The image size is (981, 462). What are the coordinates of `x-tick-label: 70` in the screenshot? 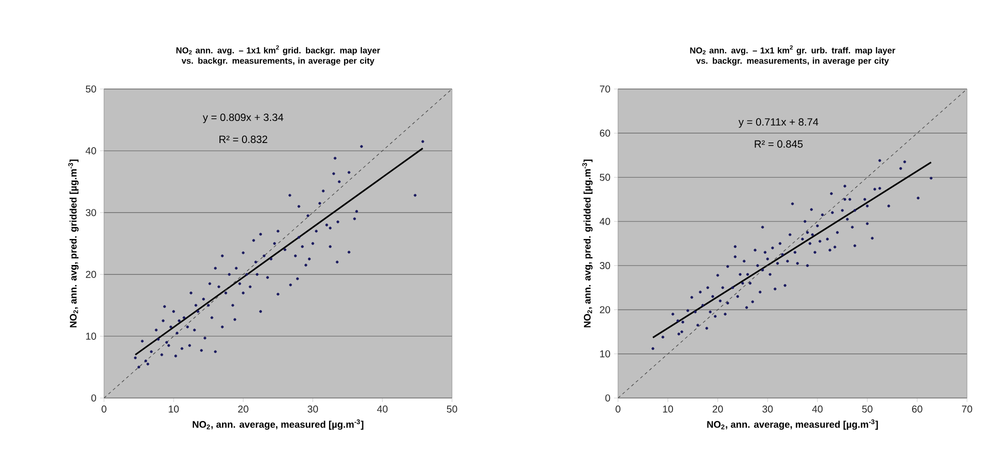 It's located at (967, 409).